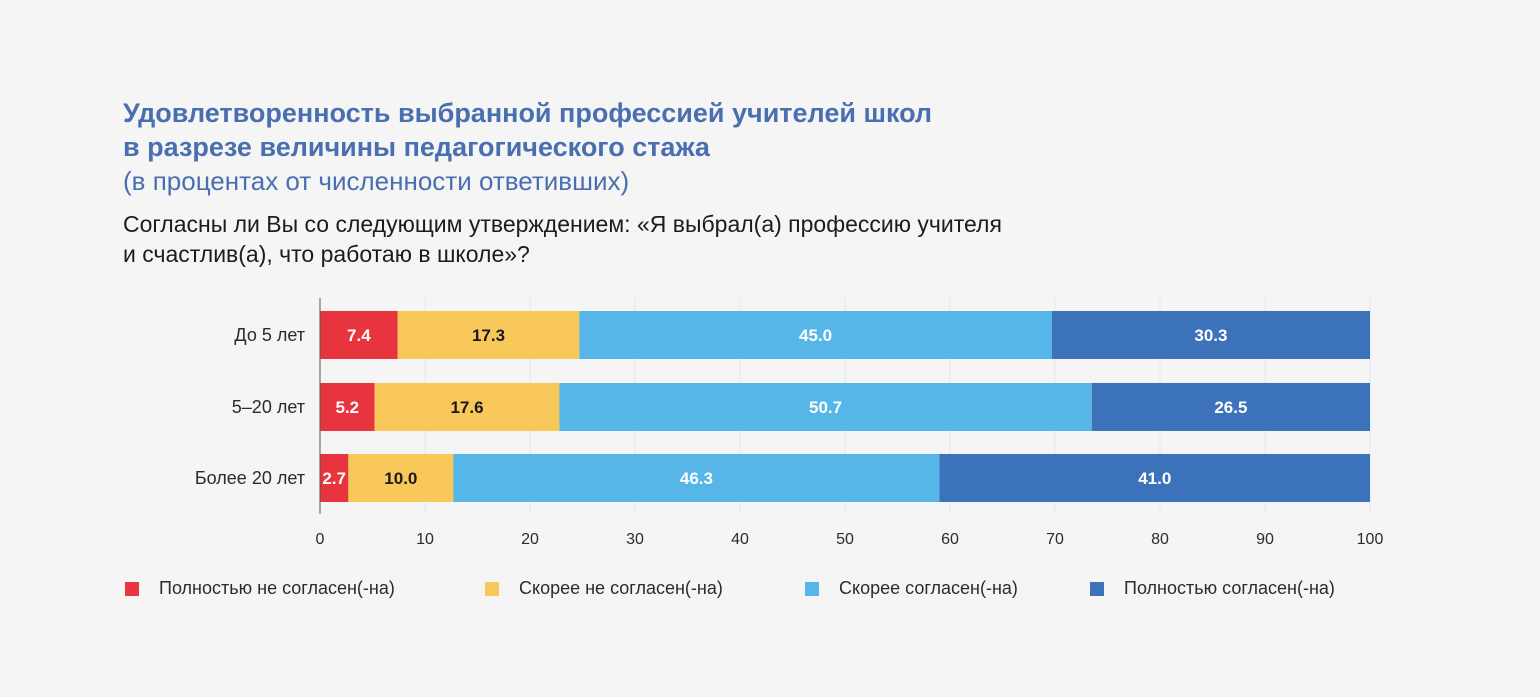 The image size is (1540, 697). What do you see at coordinates (425, 539) in the screenshot?
I see `x-tick-label: 10` at bounding box center [425, 539].